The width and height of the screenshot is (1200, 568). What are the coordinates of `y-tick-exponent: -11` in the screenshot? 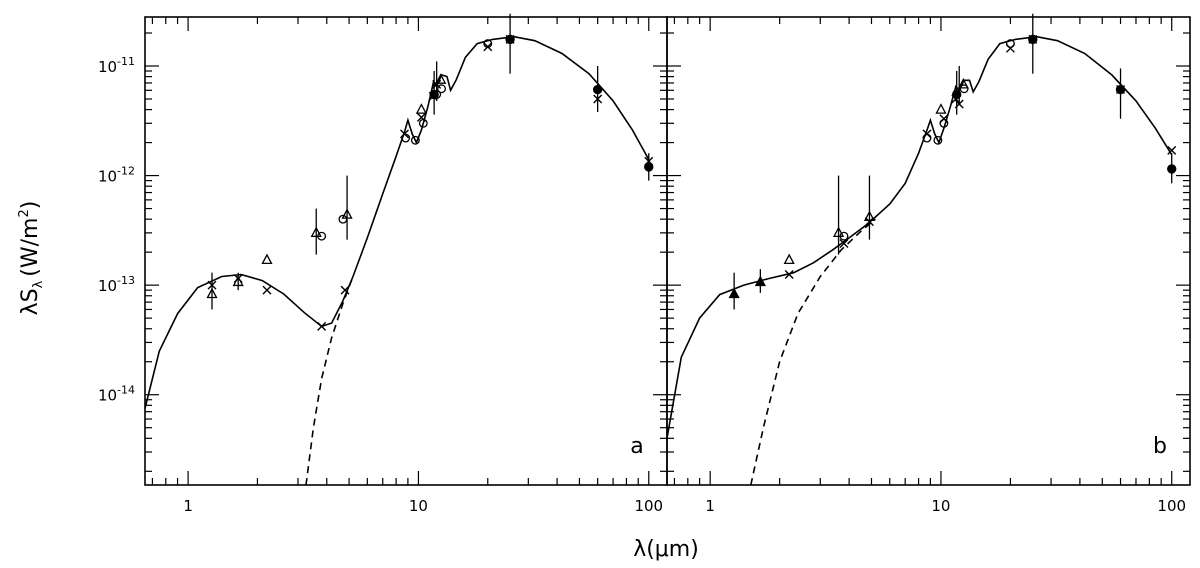 It's located at (126, 61).